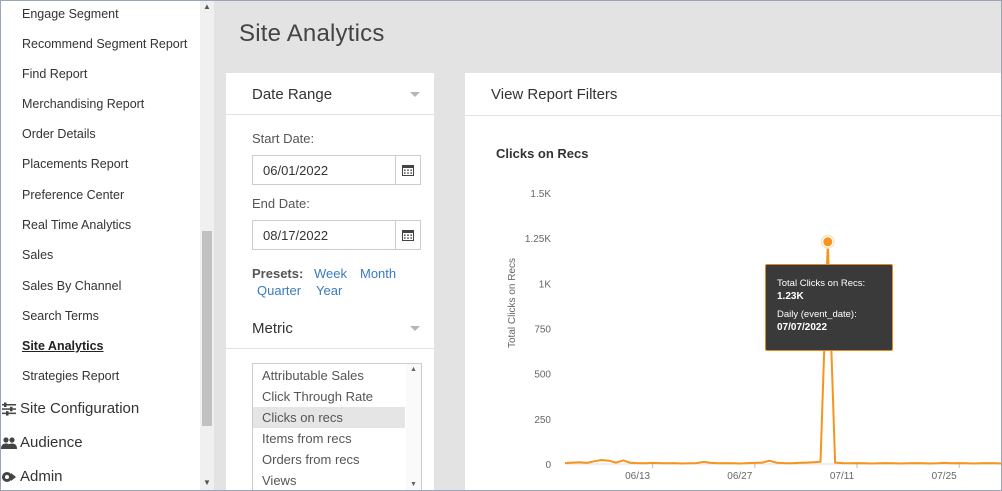 Image resolution: width=1002 pixels, height=491 pixels. What do you see at coordinates (9, 409) in the screenshot?
I see `sliders-icon` at bounding box center [9, 409].